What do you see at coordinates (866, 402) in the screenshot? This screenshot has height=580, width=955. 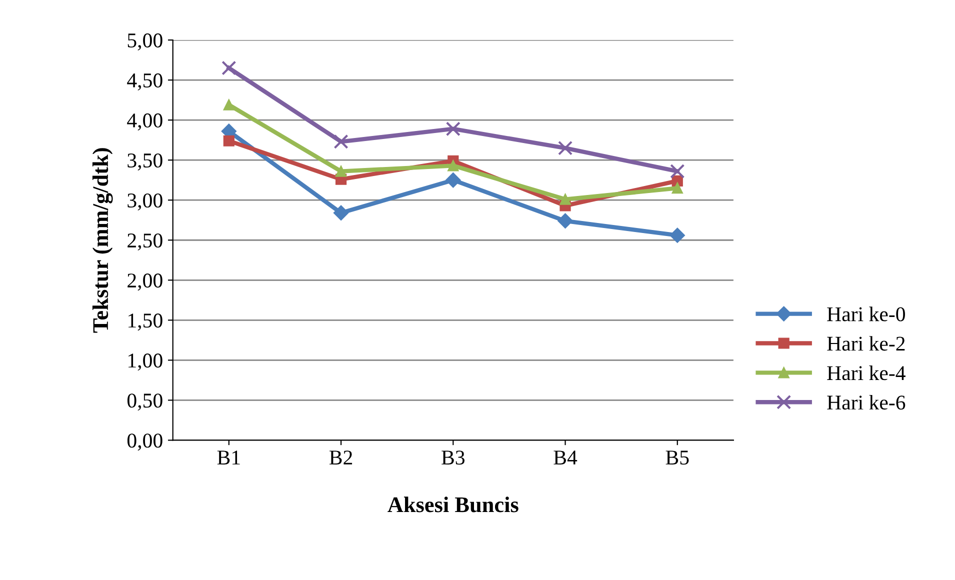 I see `legend-label: Hari ke-6` at bounding box center [866, 402].